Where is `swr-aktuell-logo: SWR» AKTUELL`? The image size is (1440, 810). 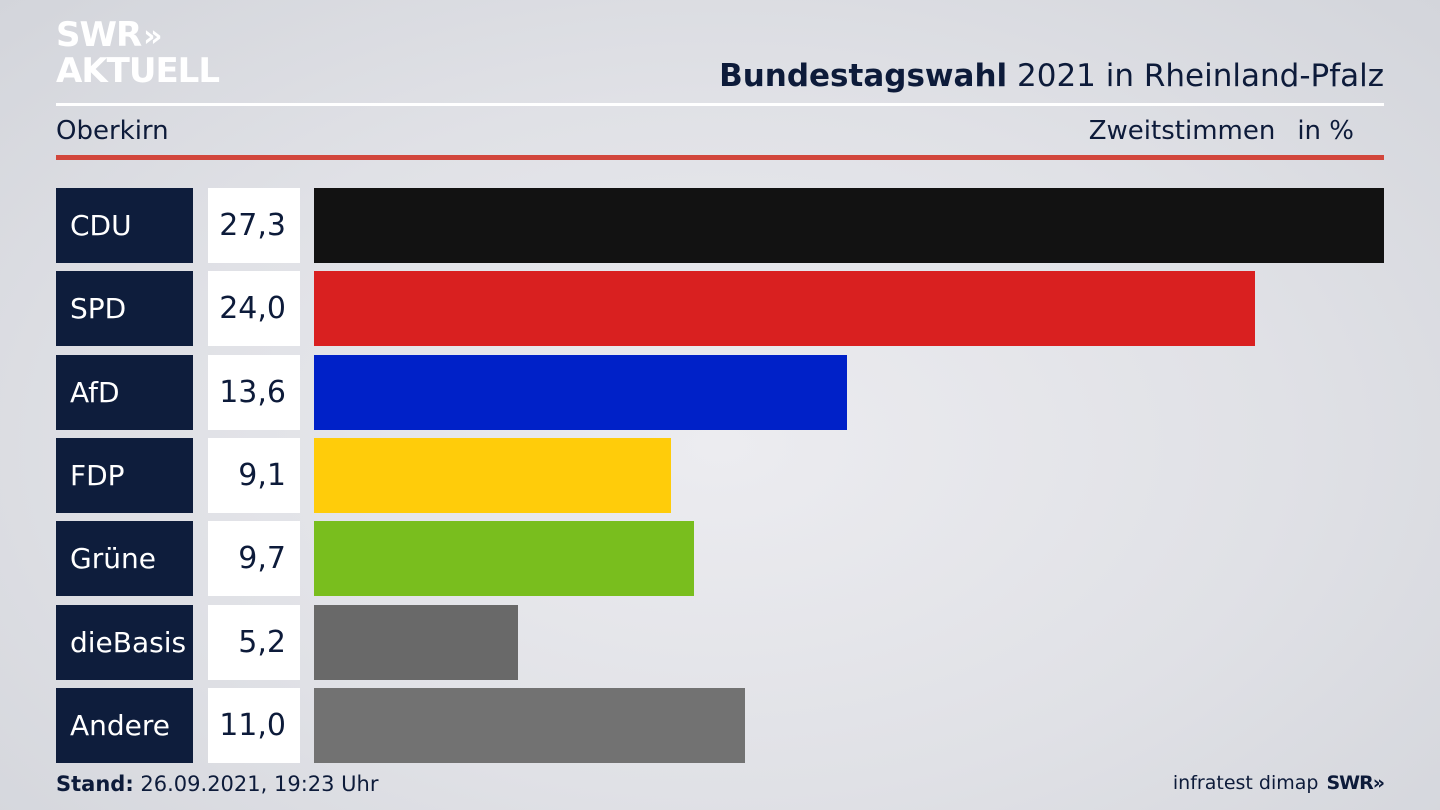 swr-aktuell-logo: SWR» AKTUELL is located at coordinates (138, 53).